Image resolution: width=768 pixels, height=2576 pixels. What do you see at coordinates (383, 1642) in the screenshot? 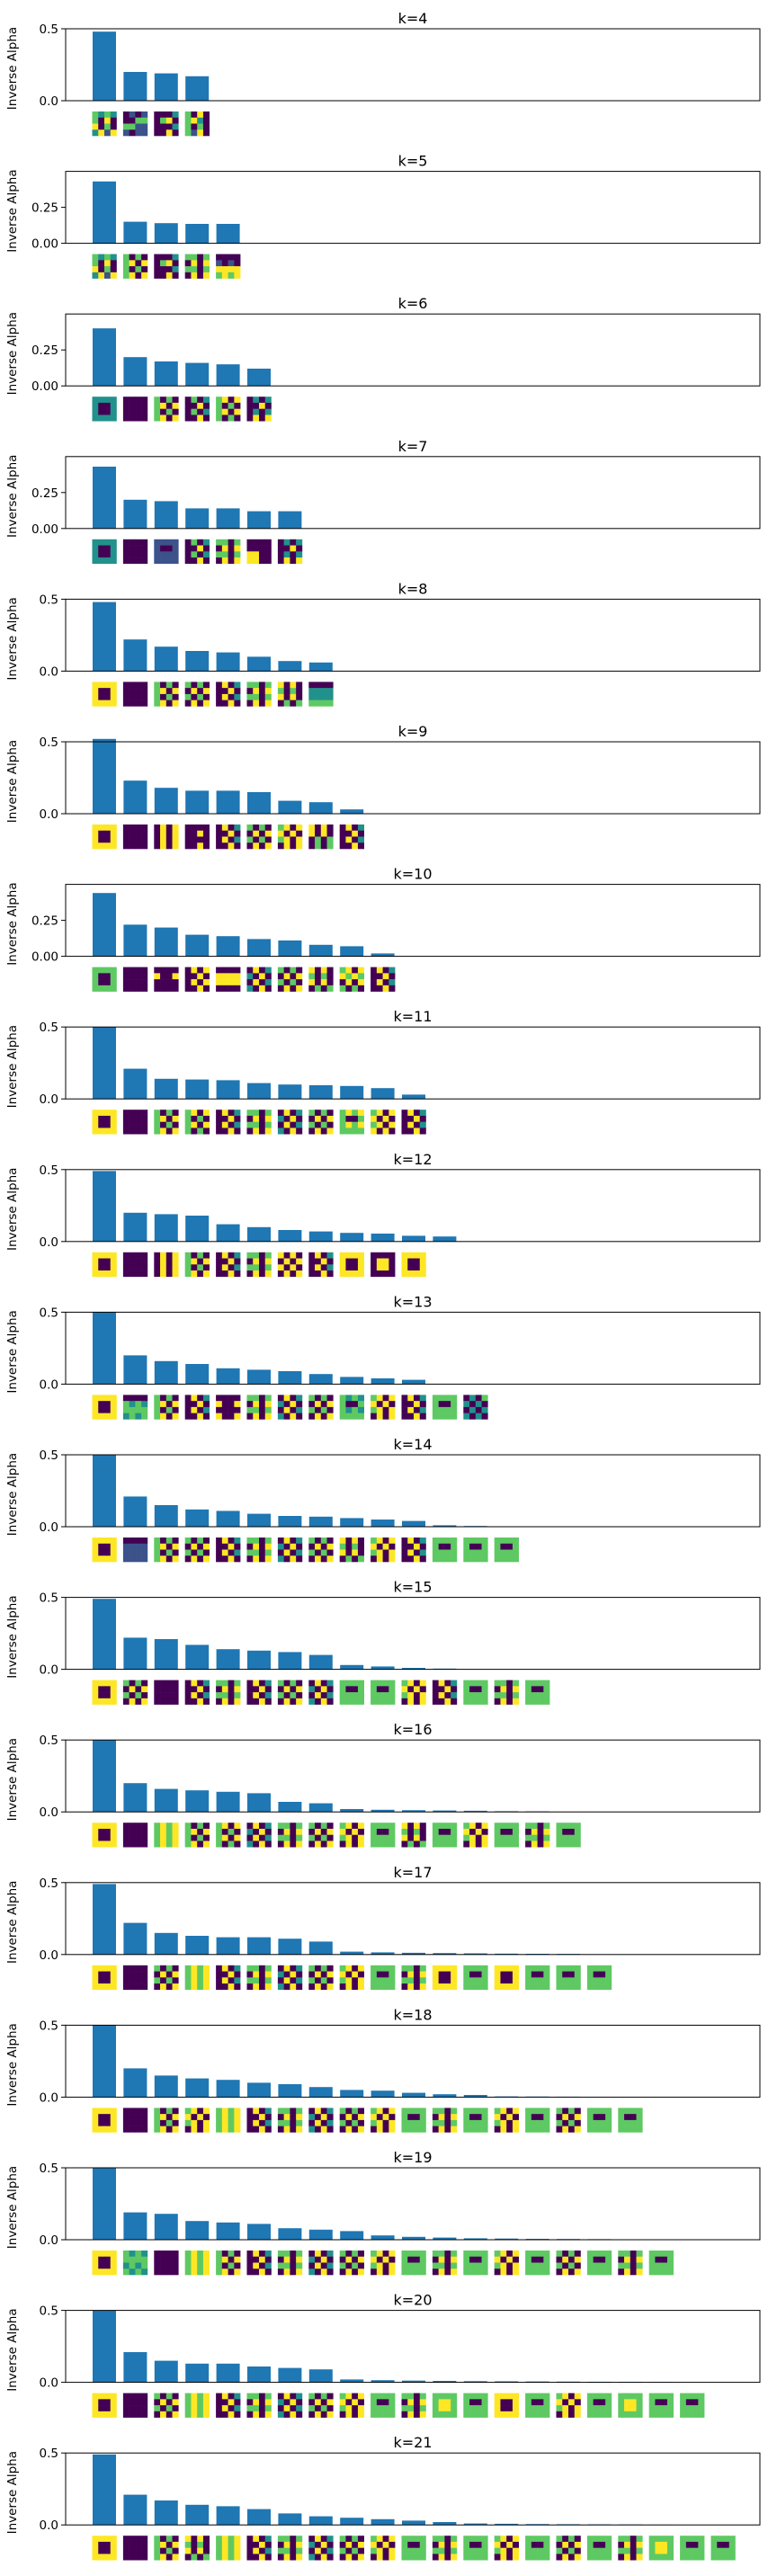
I see `panel-k=15: k=15 Inverse Alpha 0.0 0.5` at bounding box center [383, 1642].